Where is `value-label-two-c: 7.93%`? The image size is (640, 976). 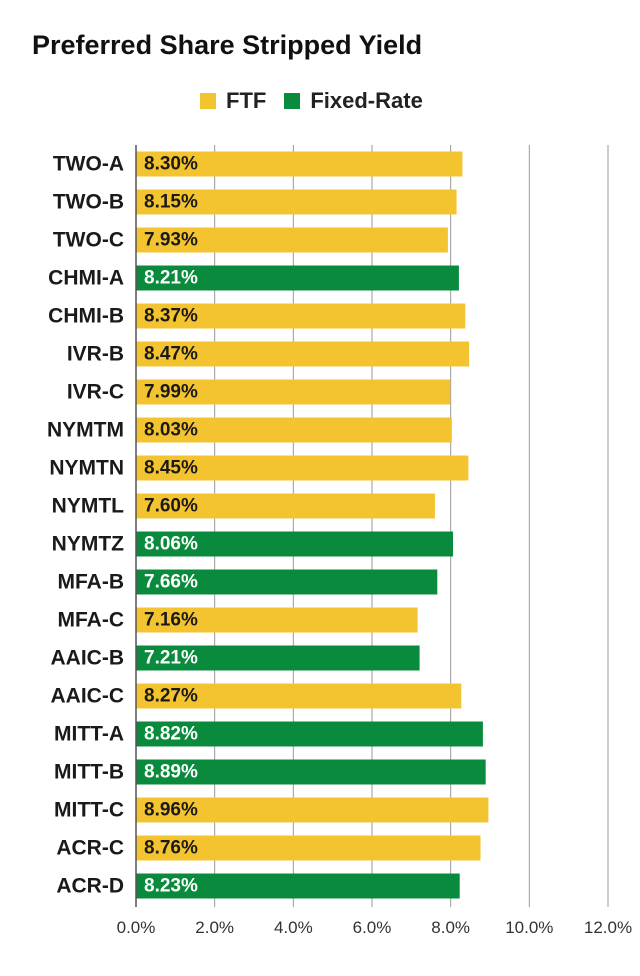 value-label-two-c: 7.93% is located at coordinates (171, 240).